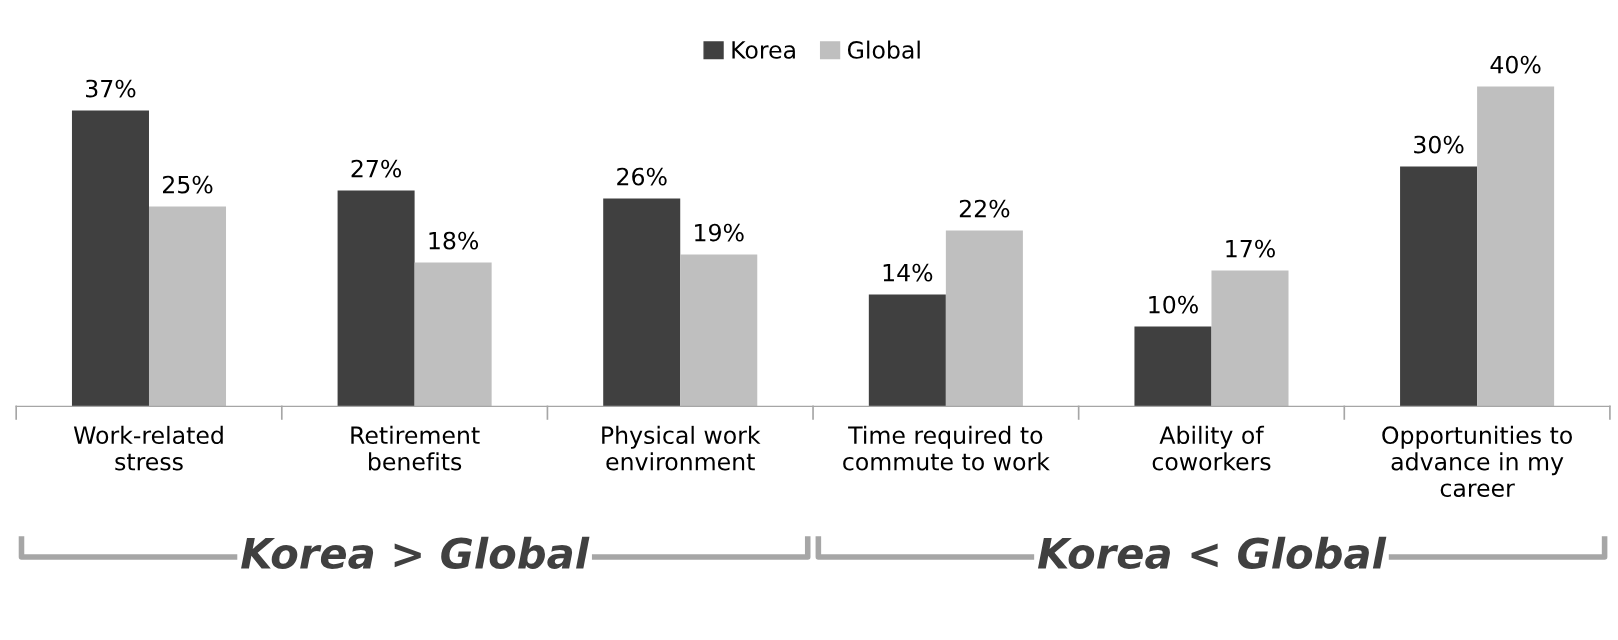 The width and height of the screenshot is (1618, 640). Describe the element at coordinates (454, 240) in the screenshot. I see `data-label: 18%` at that location.